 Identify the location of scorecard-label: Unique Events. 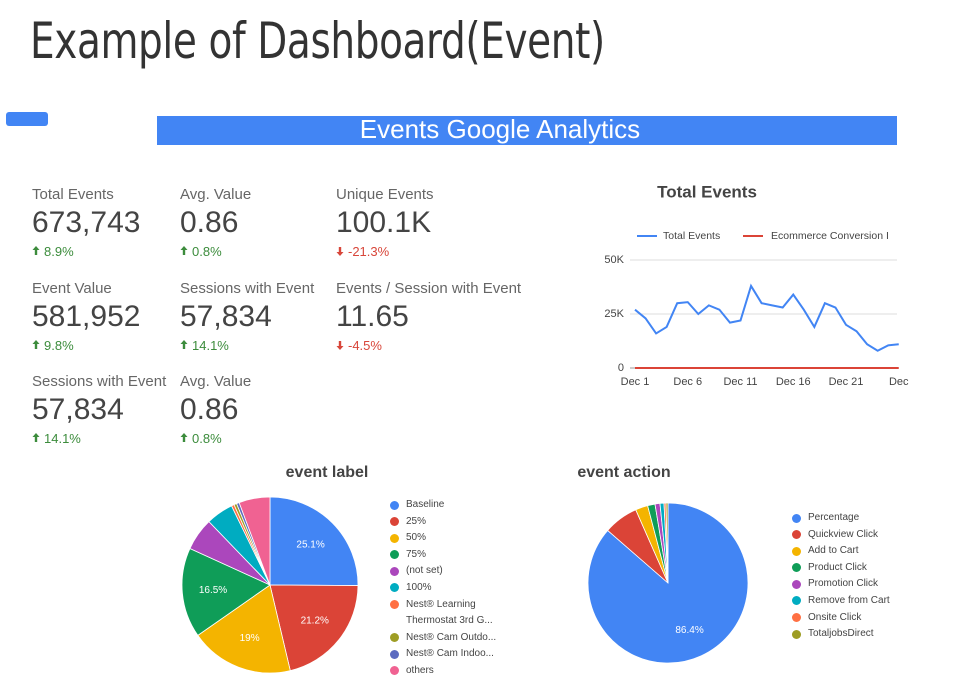
(385, 194).